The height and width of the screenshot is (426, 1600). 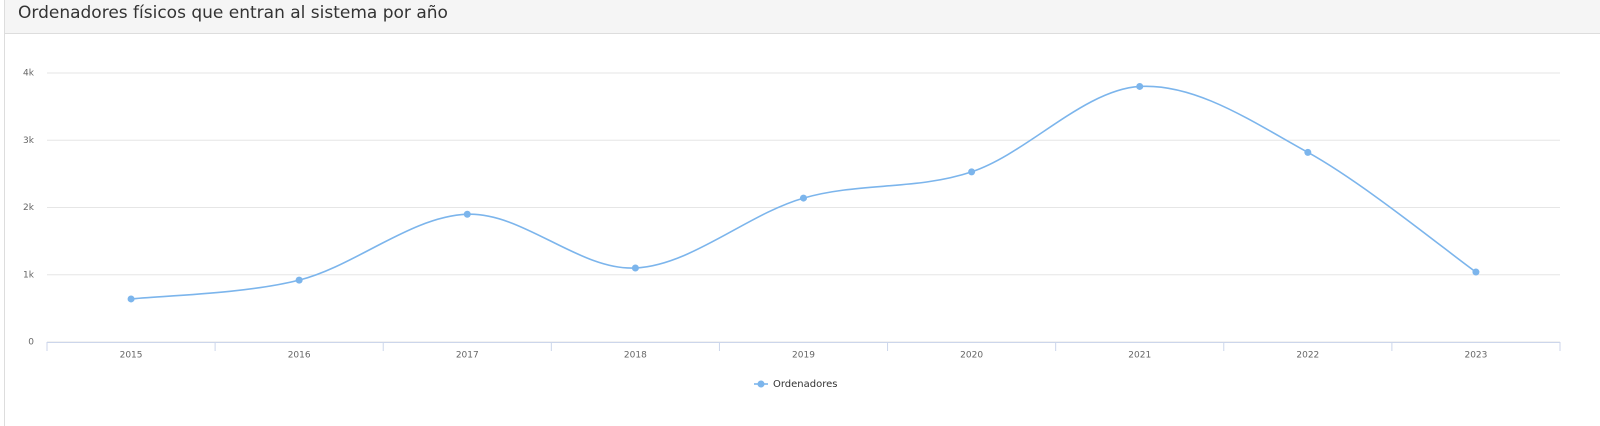 I want to click on x-tick-label: 2019, so click(x=803, y=356).